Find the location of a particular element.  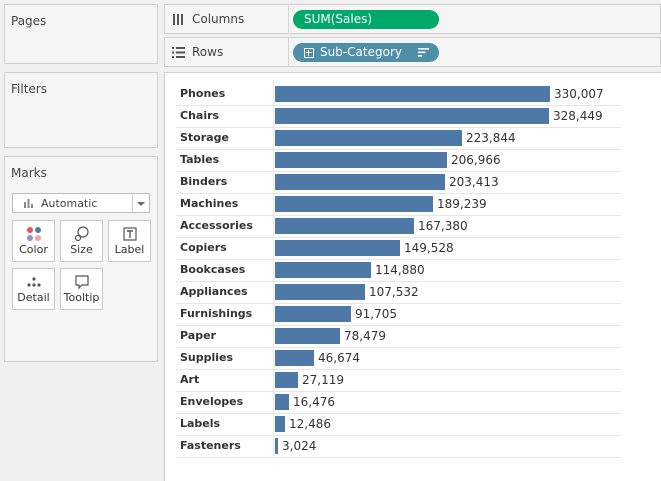

category-label: Appliances is located at coordinates (214, 291).